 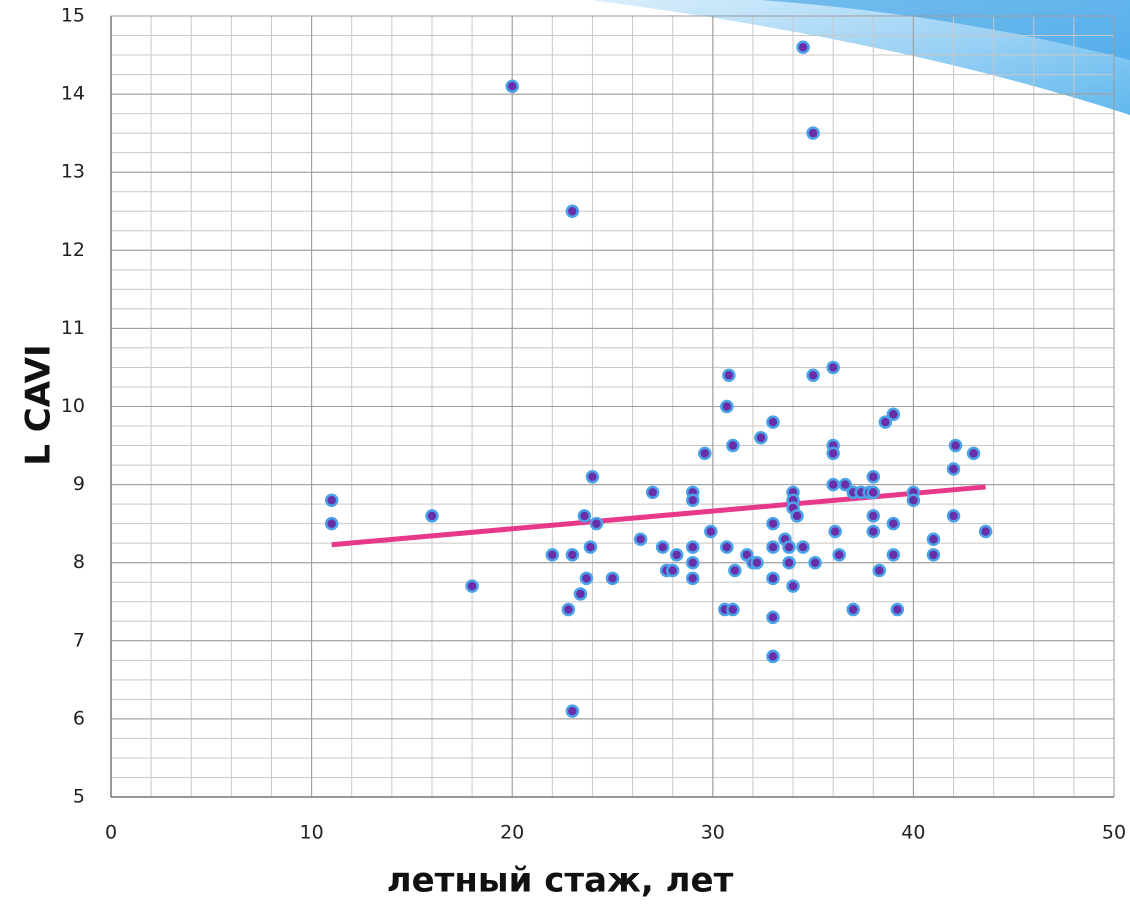 What do you see at coordinates (79, 484) in the screenshot?
I see `y-tick-label: 9` at bounding box center [79, 484].